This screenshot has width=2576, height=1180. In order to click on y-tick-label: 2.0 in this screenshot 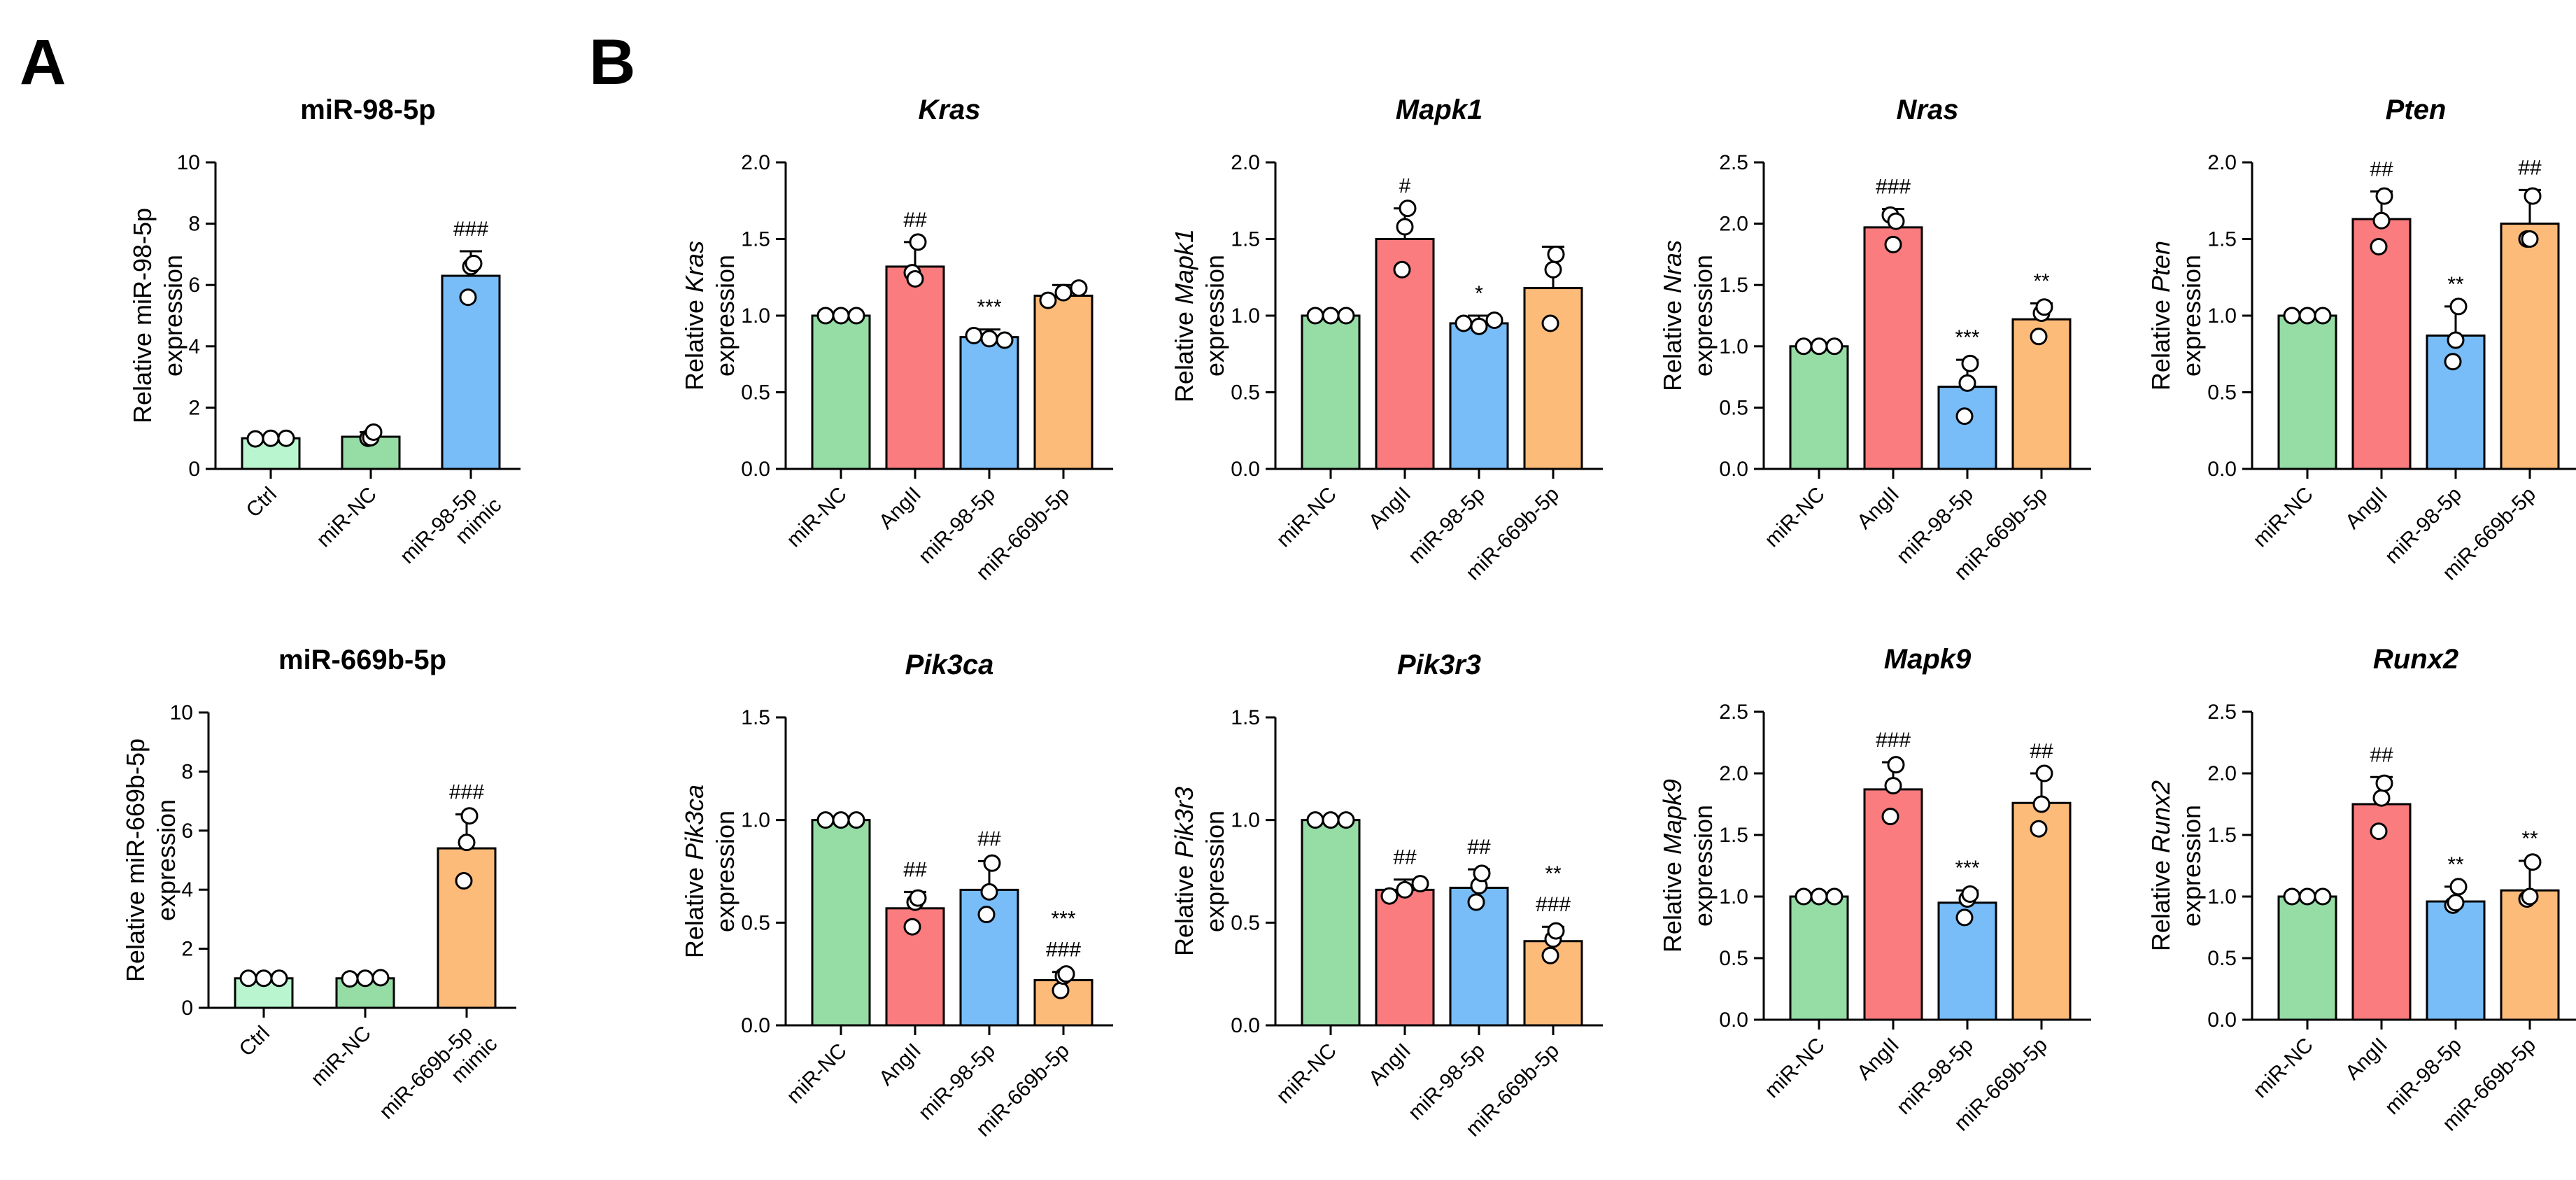, I will do `click(1245, 162)`.